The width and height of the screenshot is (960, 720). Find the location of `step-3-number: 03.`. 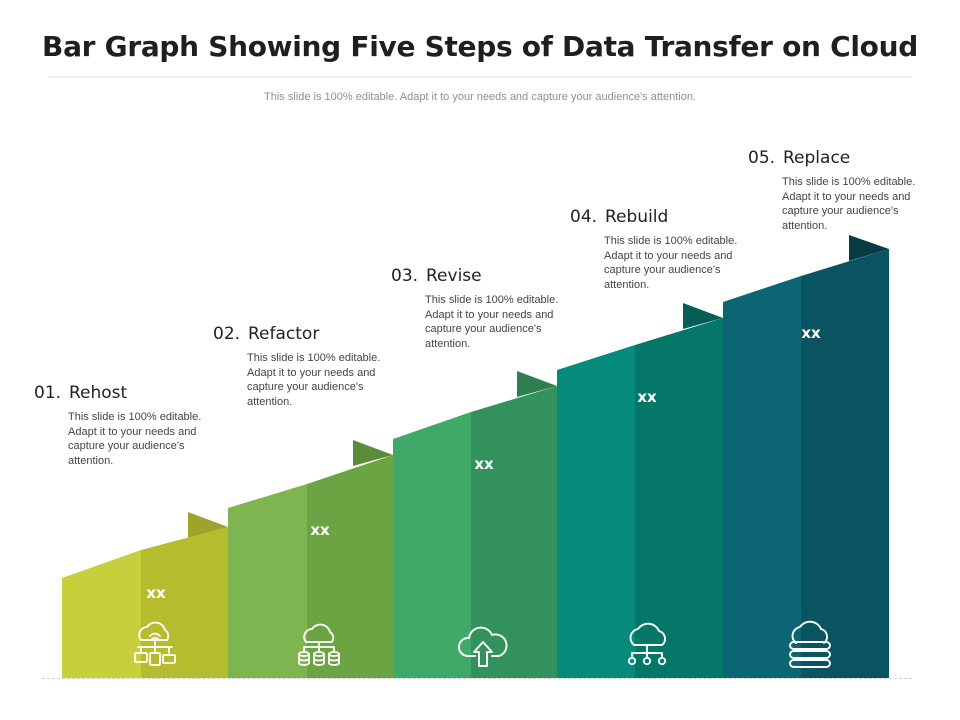

step-3-number: 03. is located at coordinates (405, 276).